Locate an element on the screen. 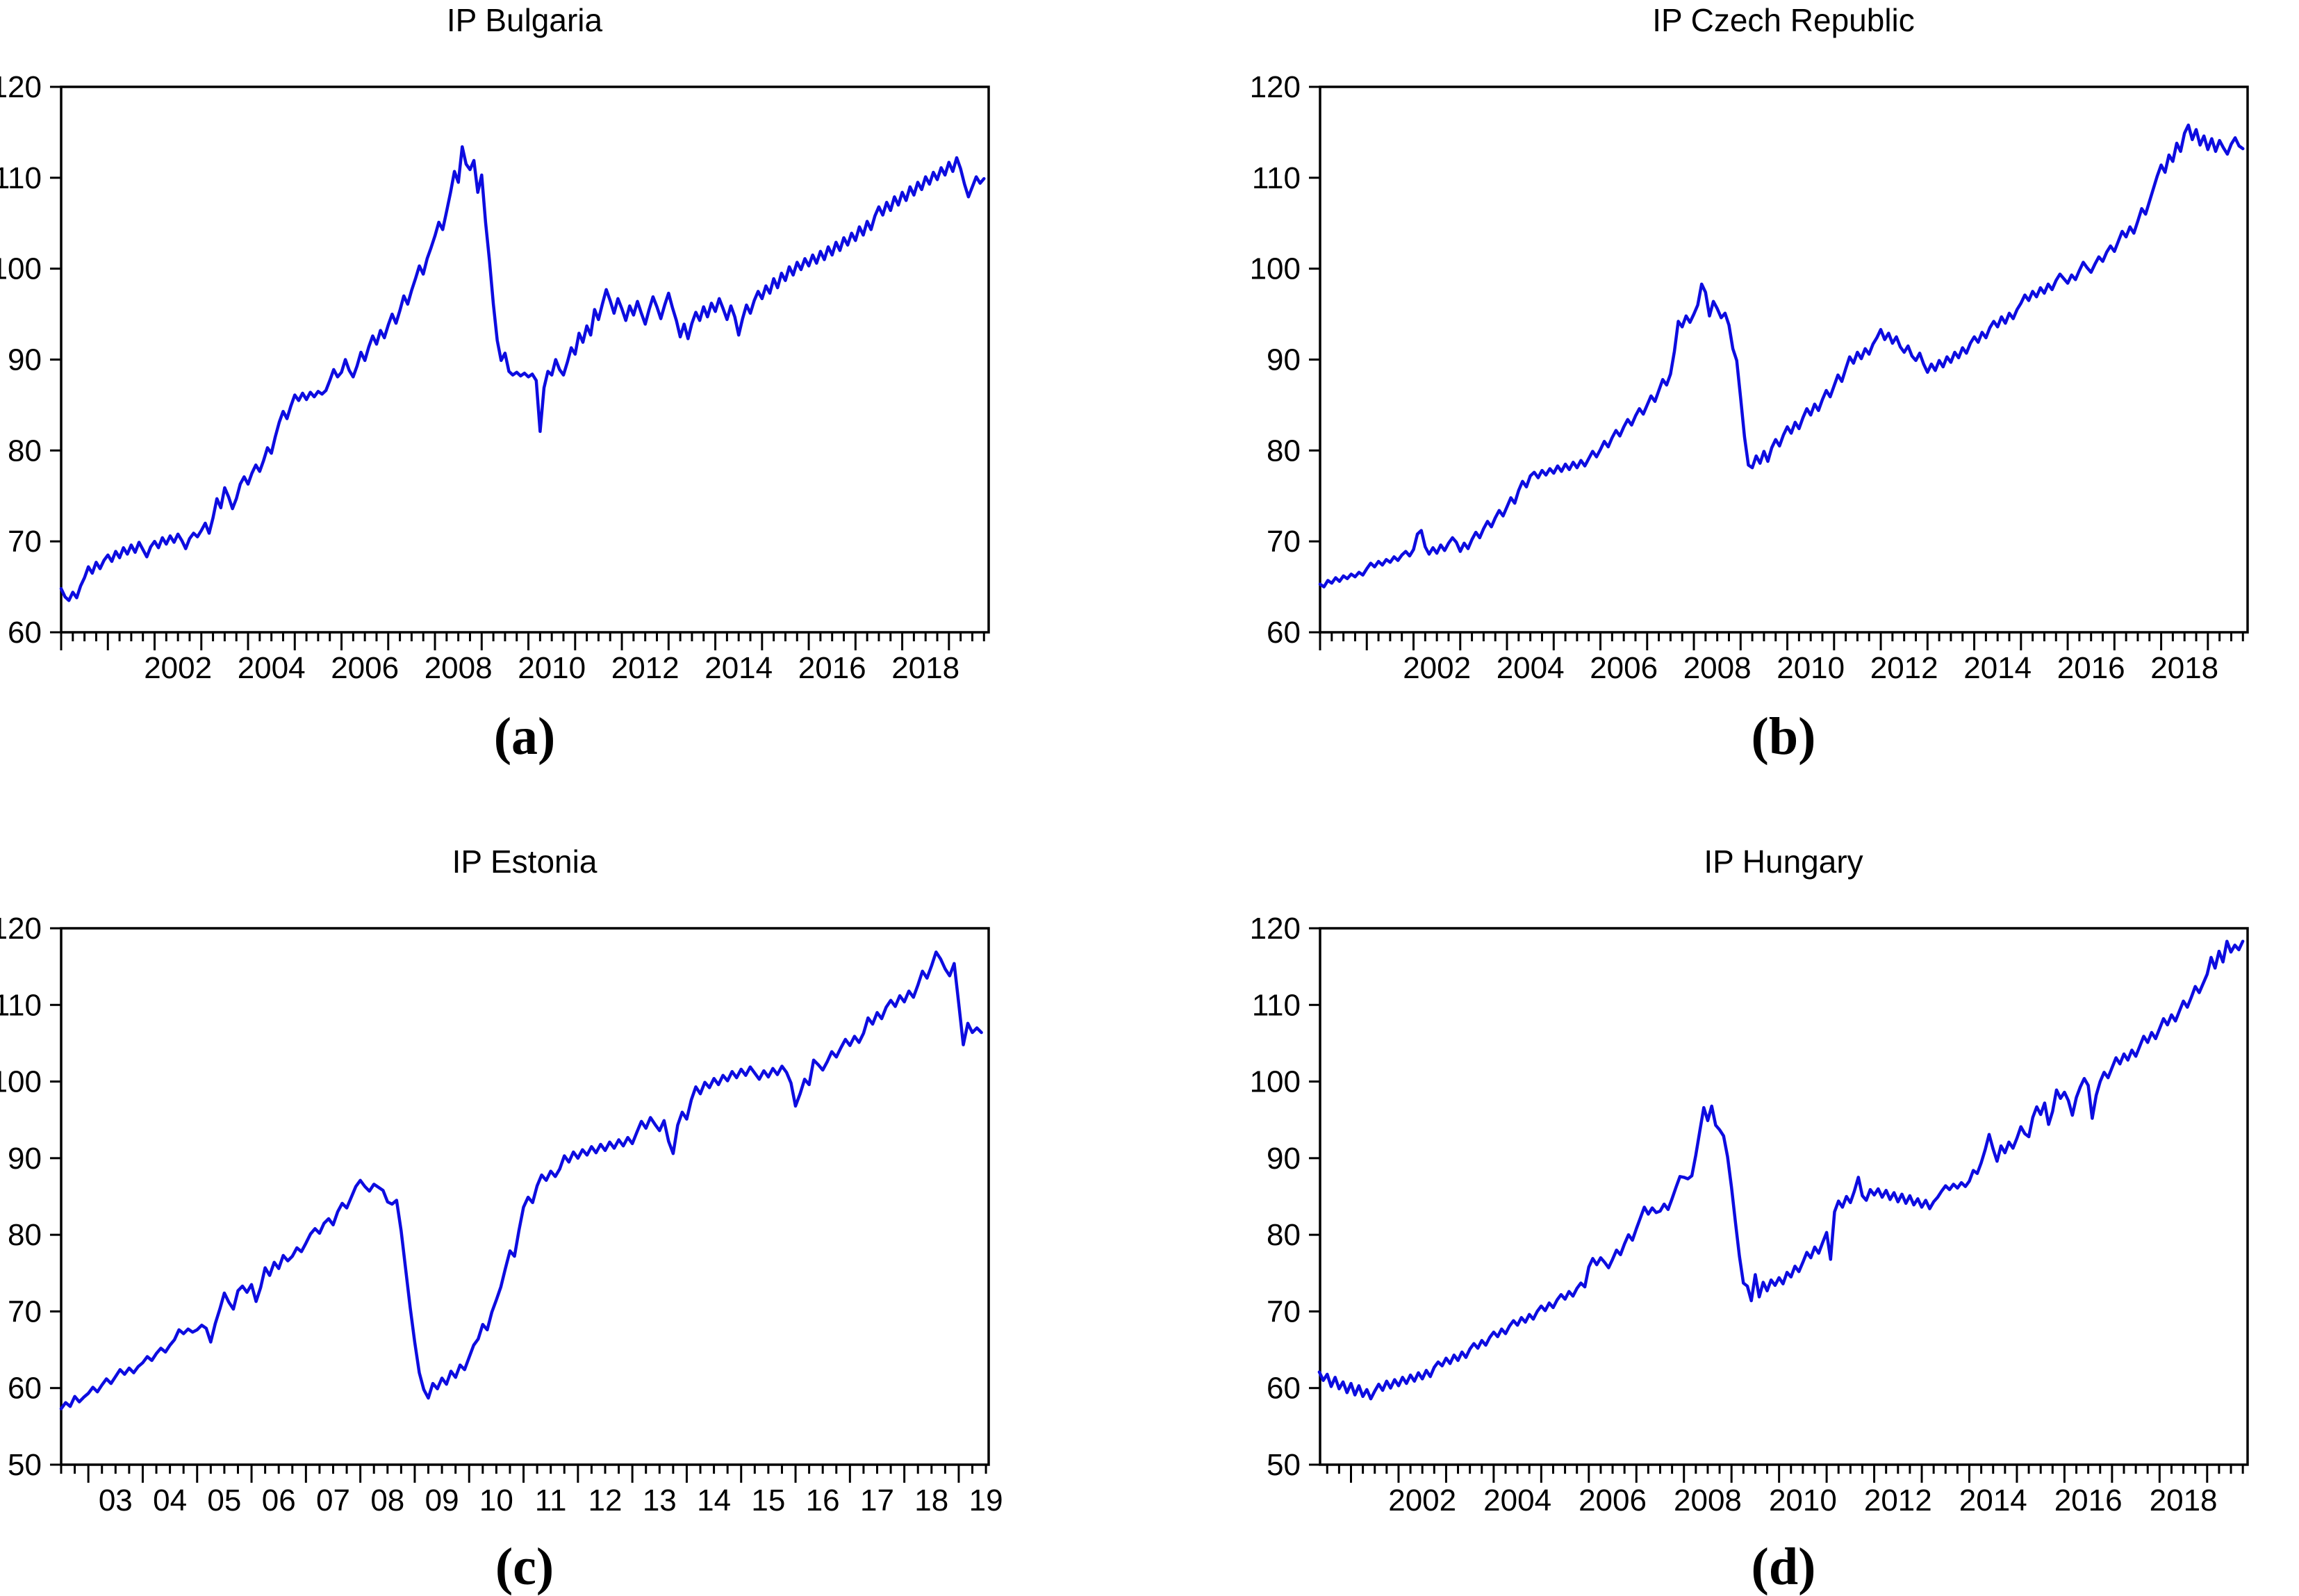  panel-caption-b: (b) is located at coordinates (1784, 736).